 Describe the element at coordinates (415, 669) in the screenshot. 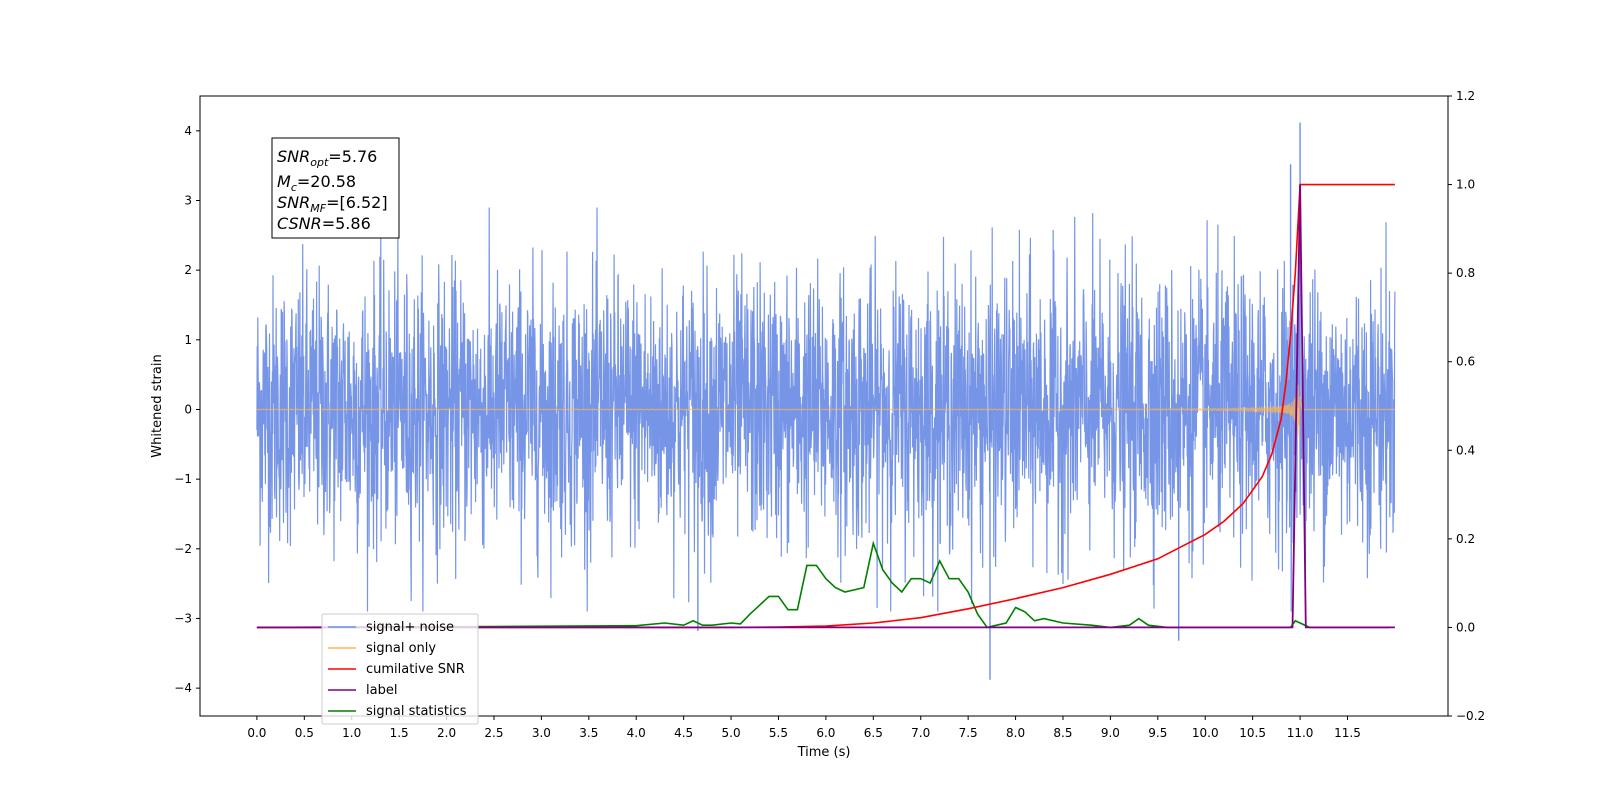

I see `legend-label: cumilative SNR` at that location.